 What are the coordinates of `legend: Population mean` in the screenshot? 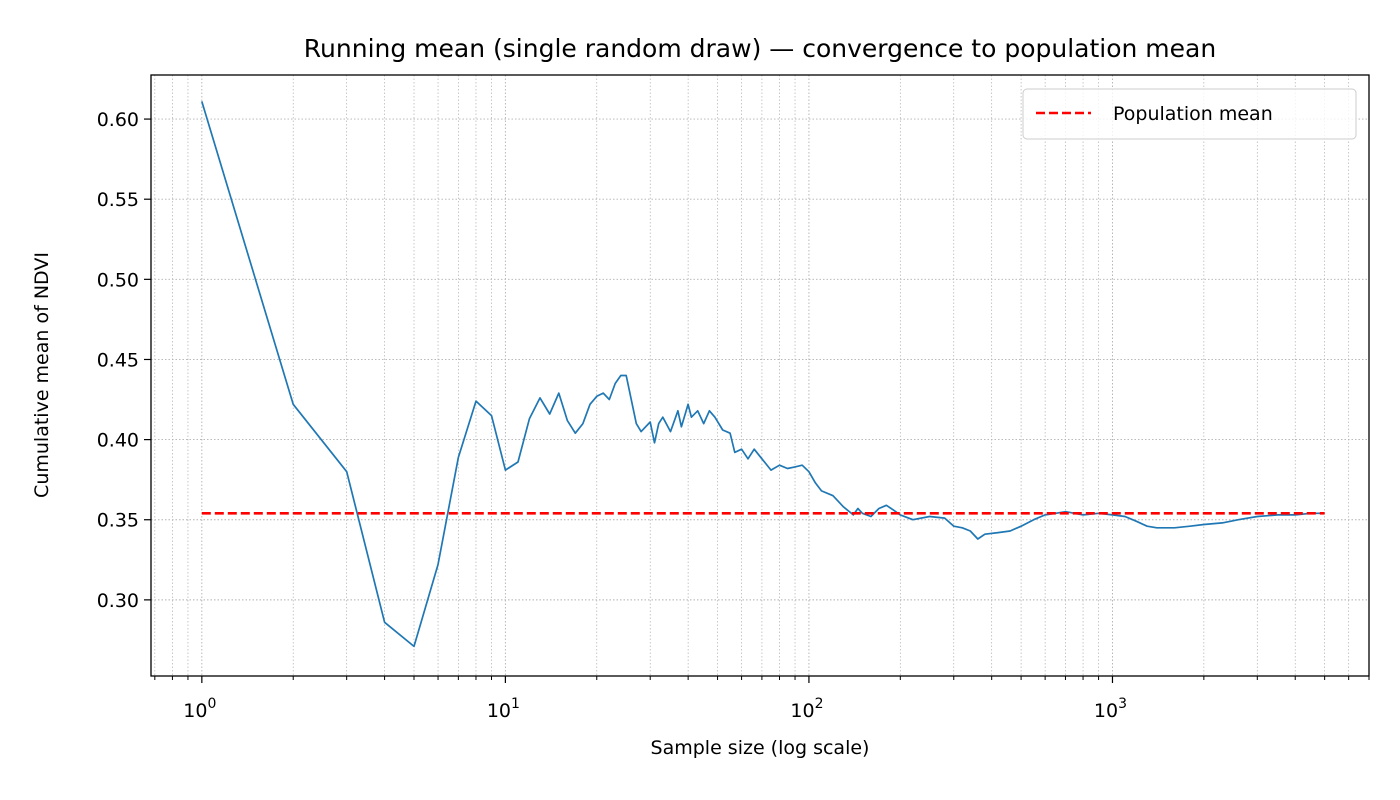 It's located at (1189, 114).